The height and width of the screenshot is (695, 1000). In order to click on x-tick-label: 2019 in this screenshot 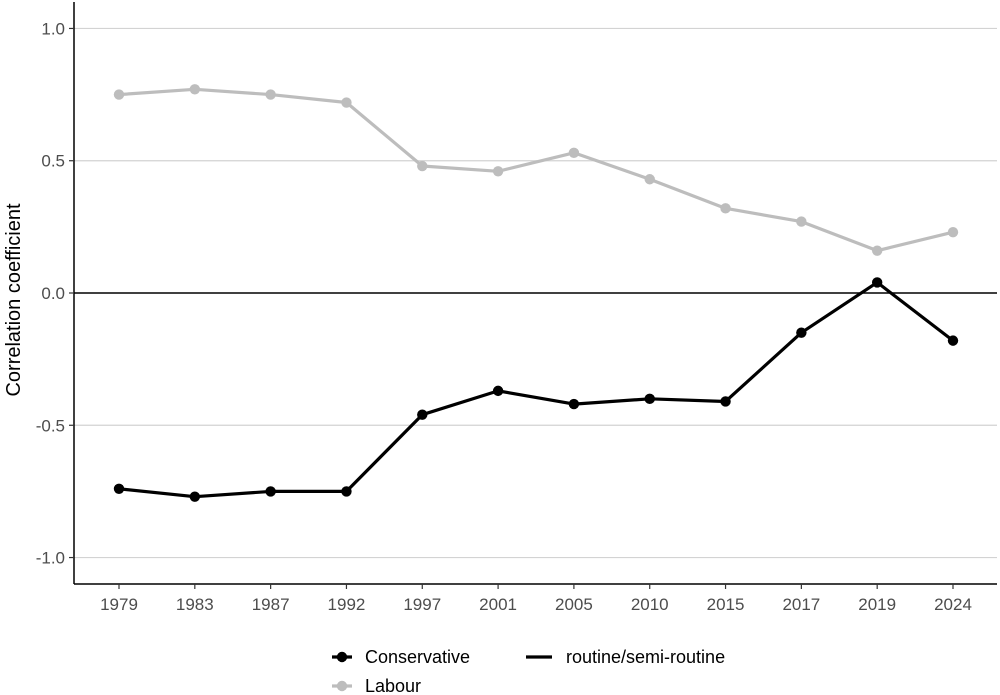, I will do `click(877, 604)`.